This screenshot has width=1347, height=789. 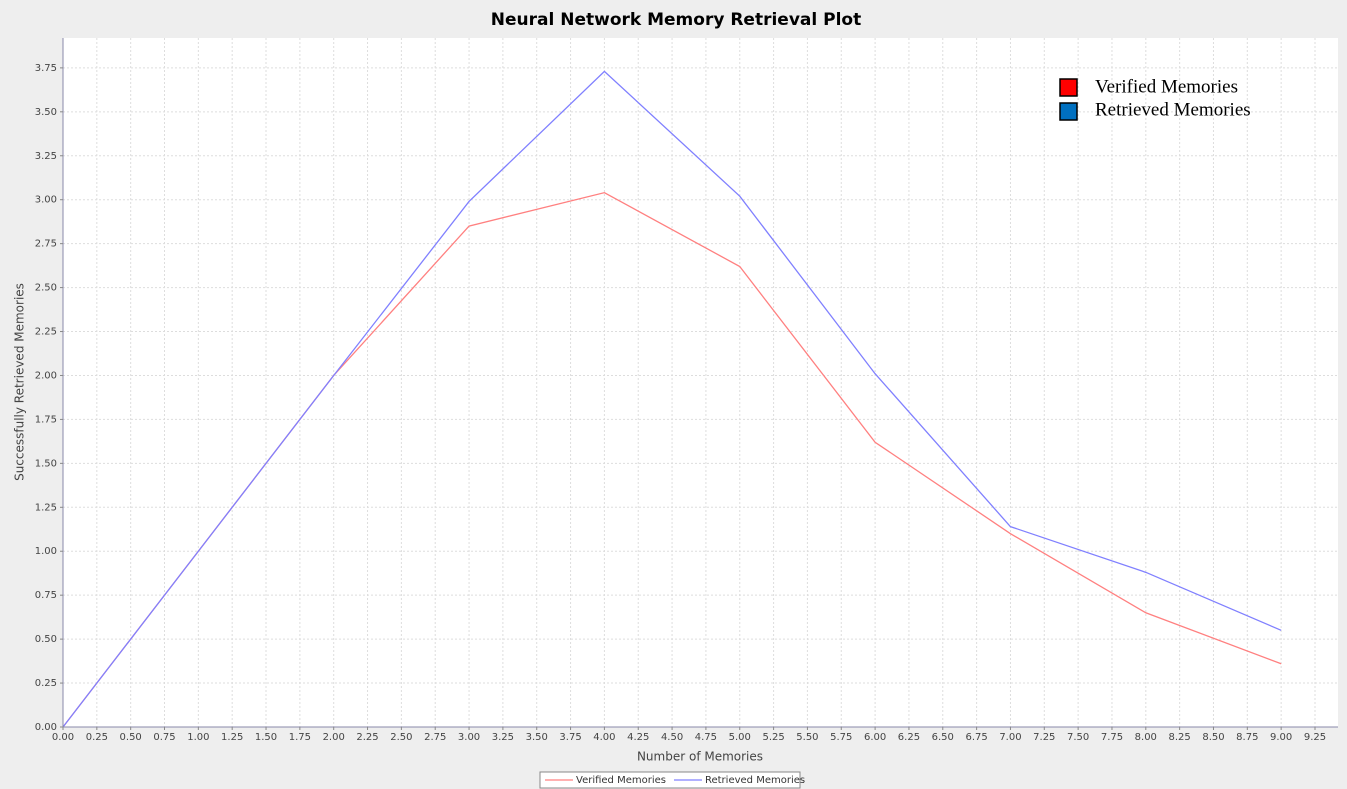 What do you see at coordinates (367, 737) in the screenshot?
I see `x-tick-label: 2.25` at bounding box center [367, 737].